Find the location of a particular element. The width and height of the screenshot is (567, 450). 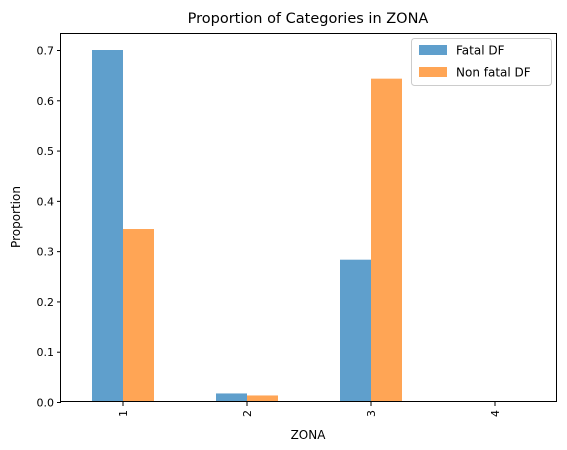

y-tick-label: 0.3 is located at coordinates (46, 252).